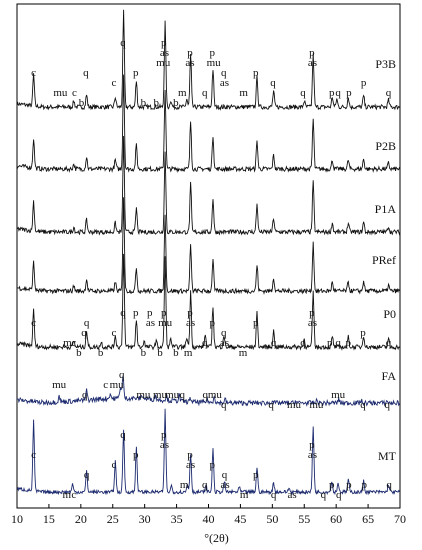  What do you see at coordinates (368, 519) in the screenshot?
I see `x-tick-label: 65` at bounding box center [368, 519].